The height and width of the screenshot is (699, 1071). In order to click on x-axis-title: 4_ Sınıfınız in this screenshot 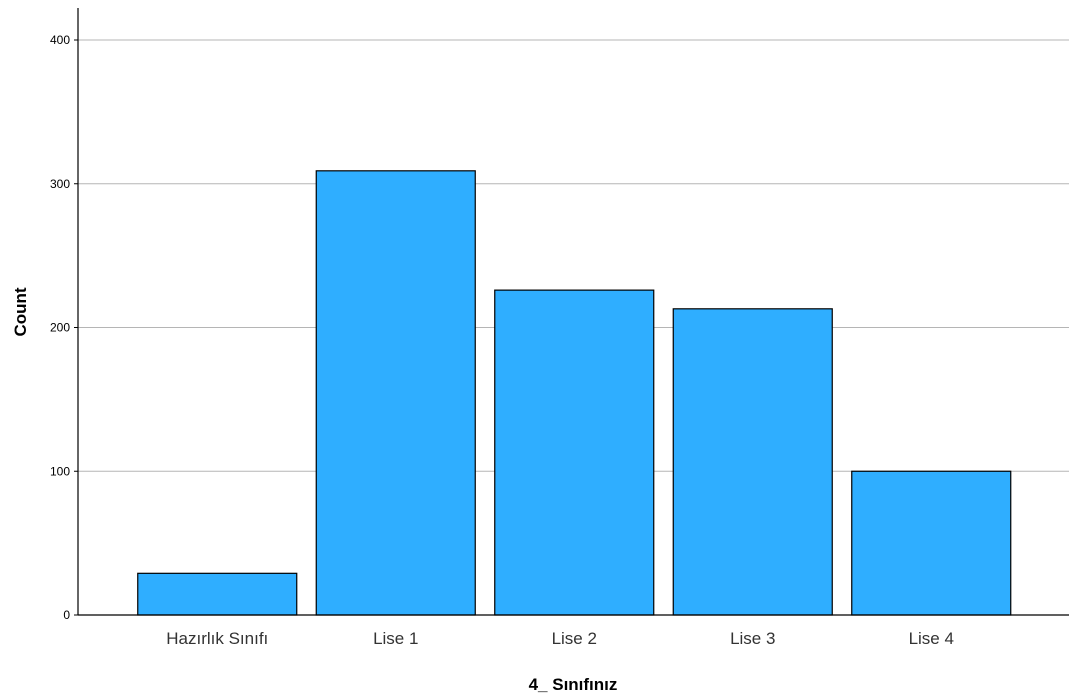, I will do `click(573, 684)`.